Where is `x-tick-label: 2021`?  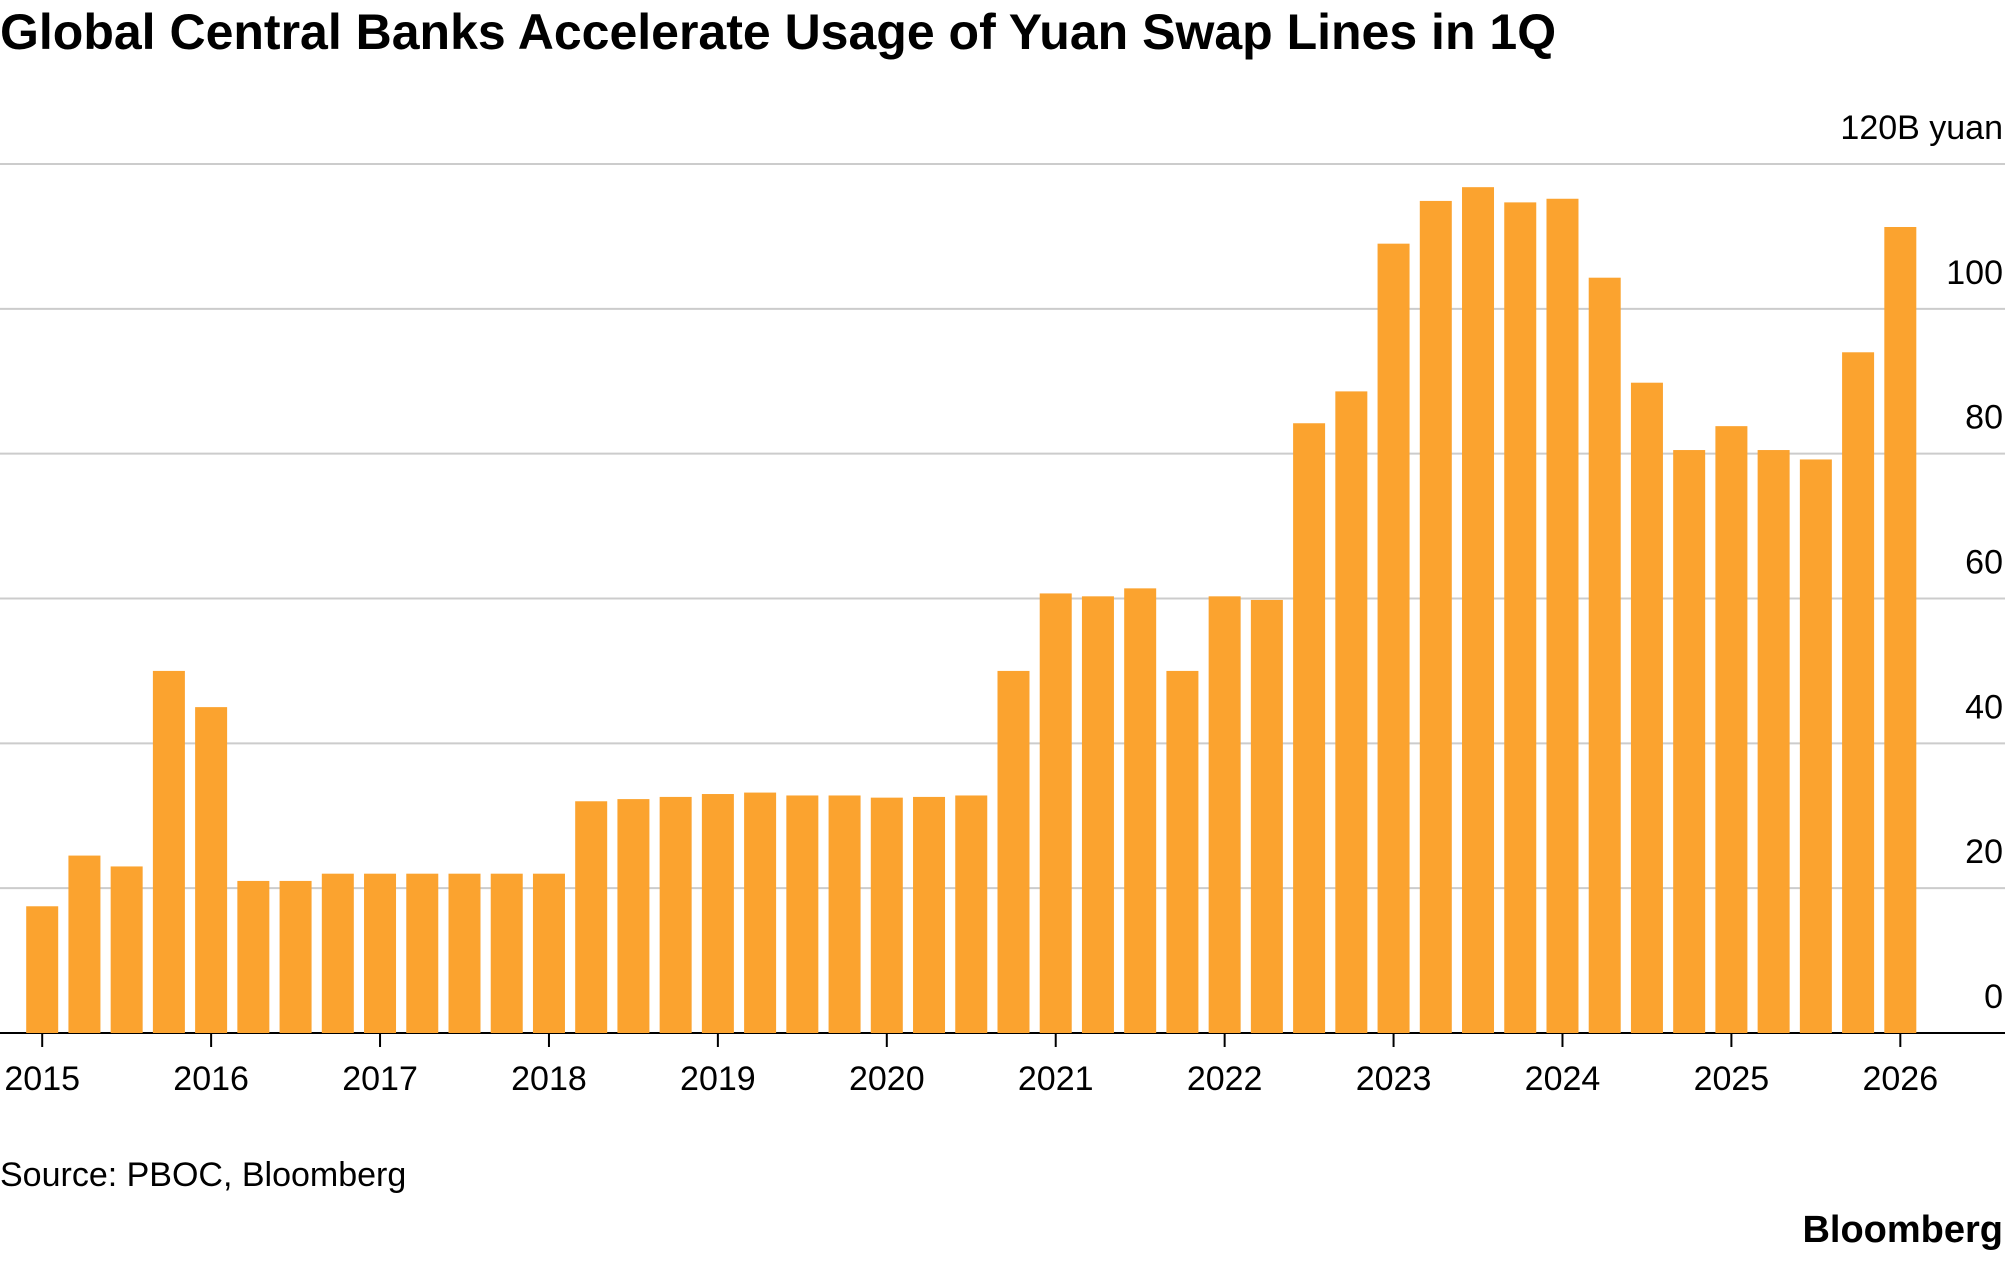 x-tick-label: 2021 is located at coordinates (1056, 1079).